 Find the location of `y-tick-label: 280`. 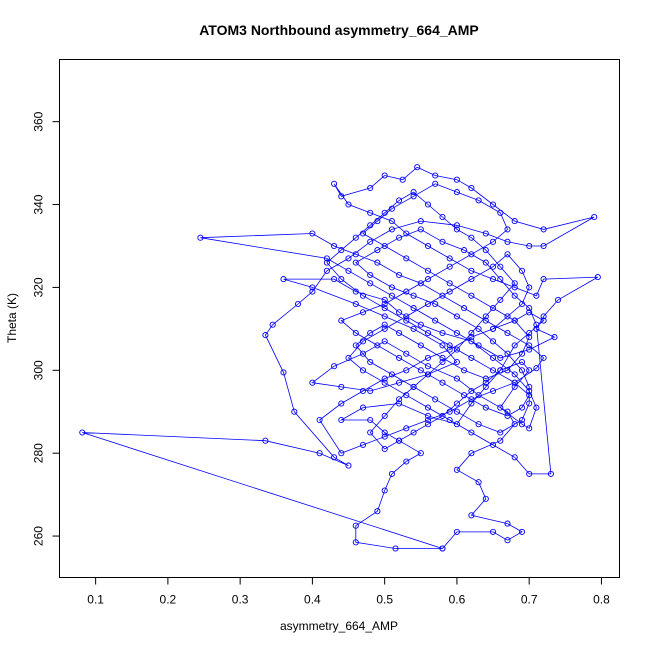

y-tick-label: 280 is located at coordinates (39, 453).